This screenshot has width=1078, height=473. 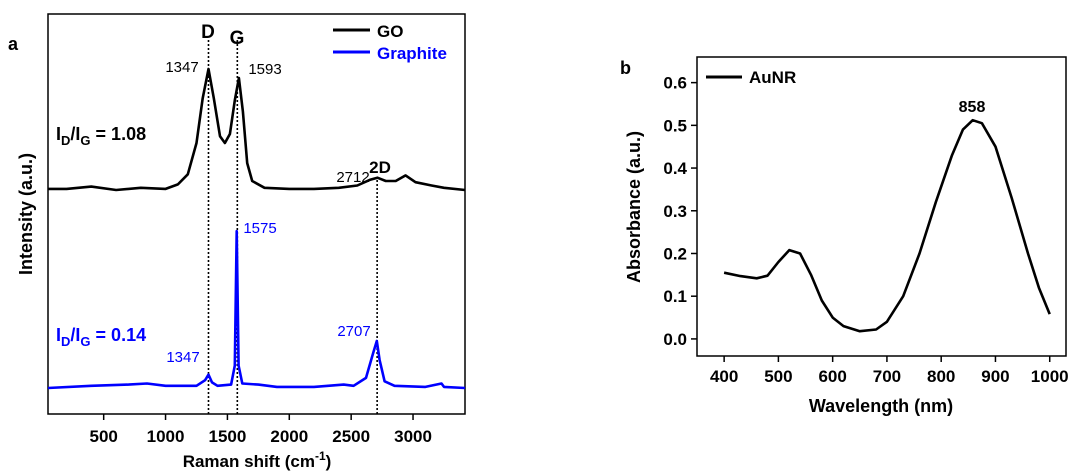 I want to click on band-label-g: G, so click(x=237, y=38).